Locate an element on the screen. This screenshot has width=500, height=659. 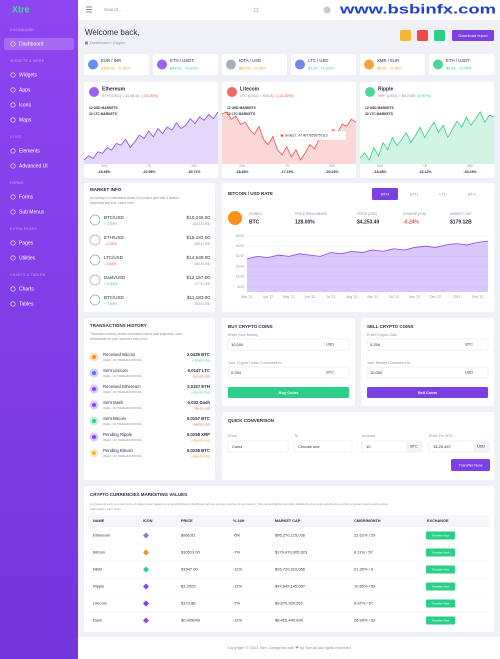
menu-item: Pages is located at coordinates (26, 243).